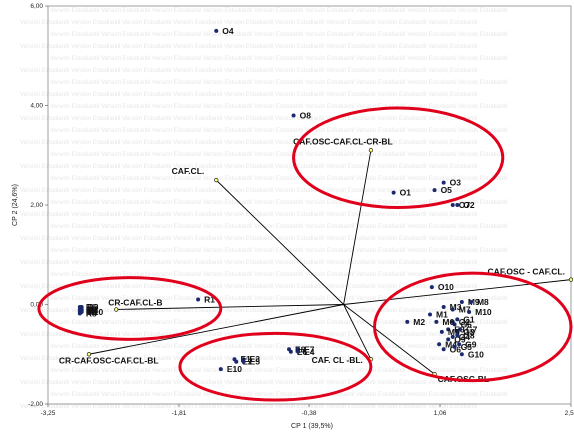 Image resolution: width=574 pixels, height=434 pixels. I want to click on point-label-g8: G8, so click(469, 335).